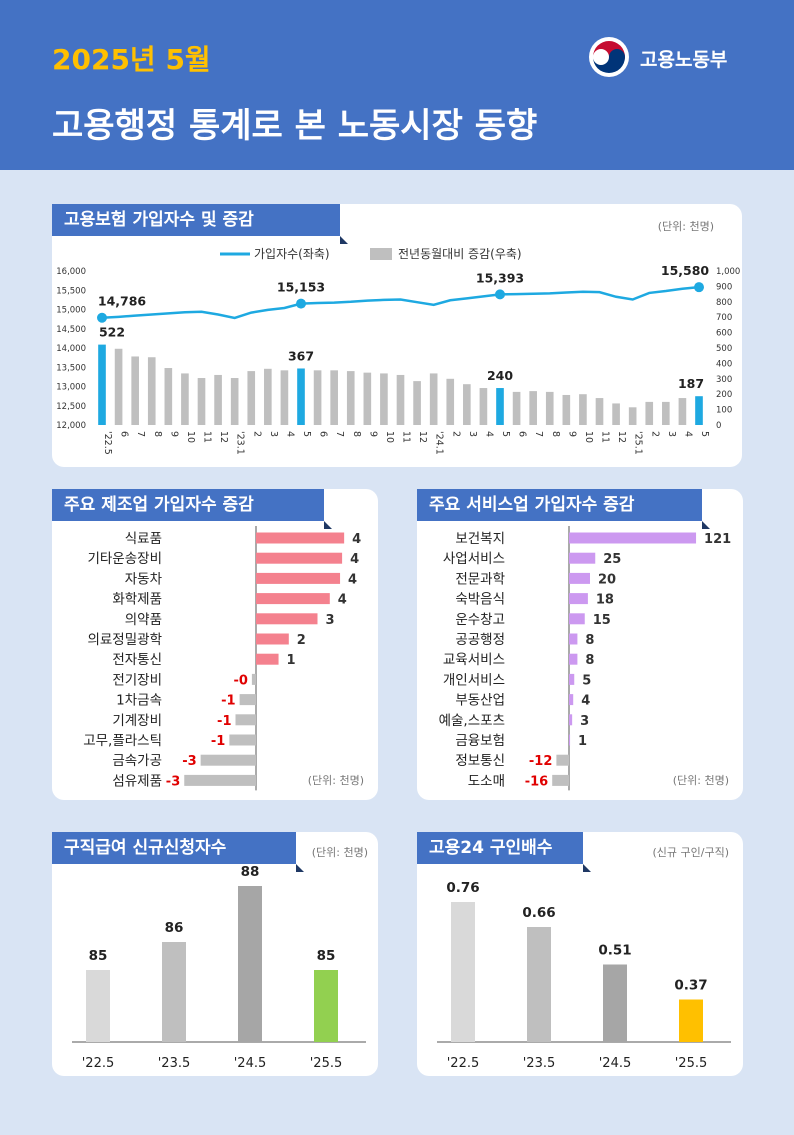 This screenshot has height=1135, width=794. What do you see at coordinates (724, 364) in the screenshot?
I see `y-right-tick-label: 400` at bounding box center [724, 364].